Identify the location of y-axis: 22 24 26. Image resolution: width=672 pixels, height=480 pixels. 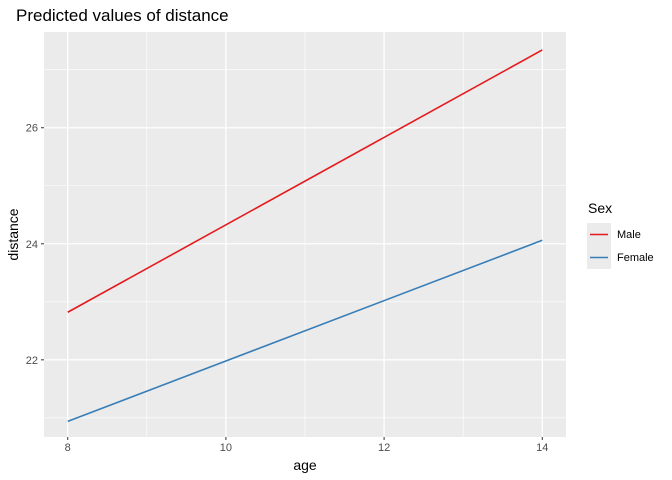
(35, 245).